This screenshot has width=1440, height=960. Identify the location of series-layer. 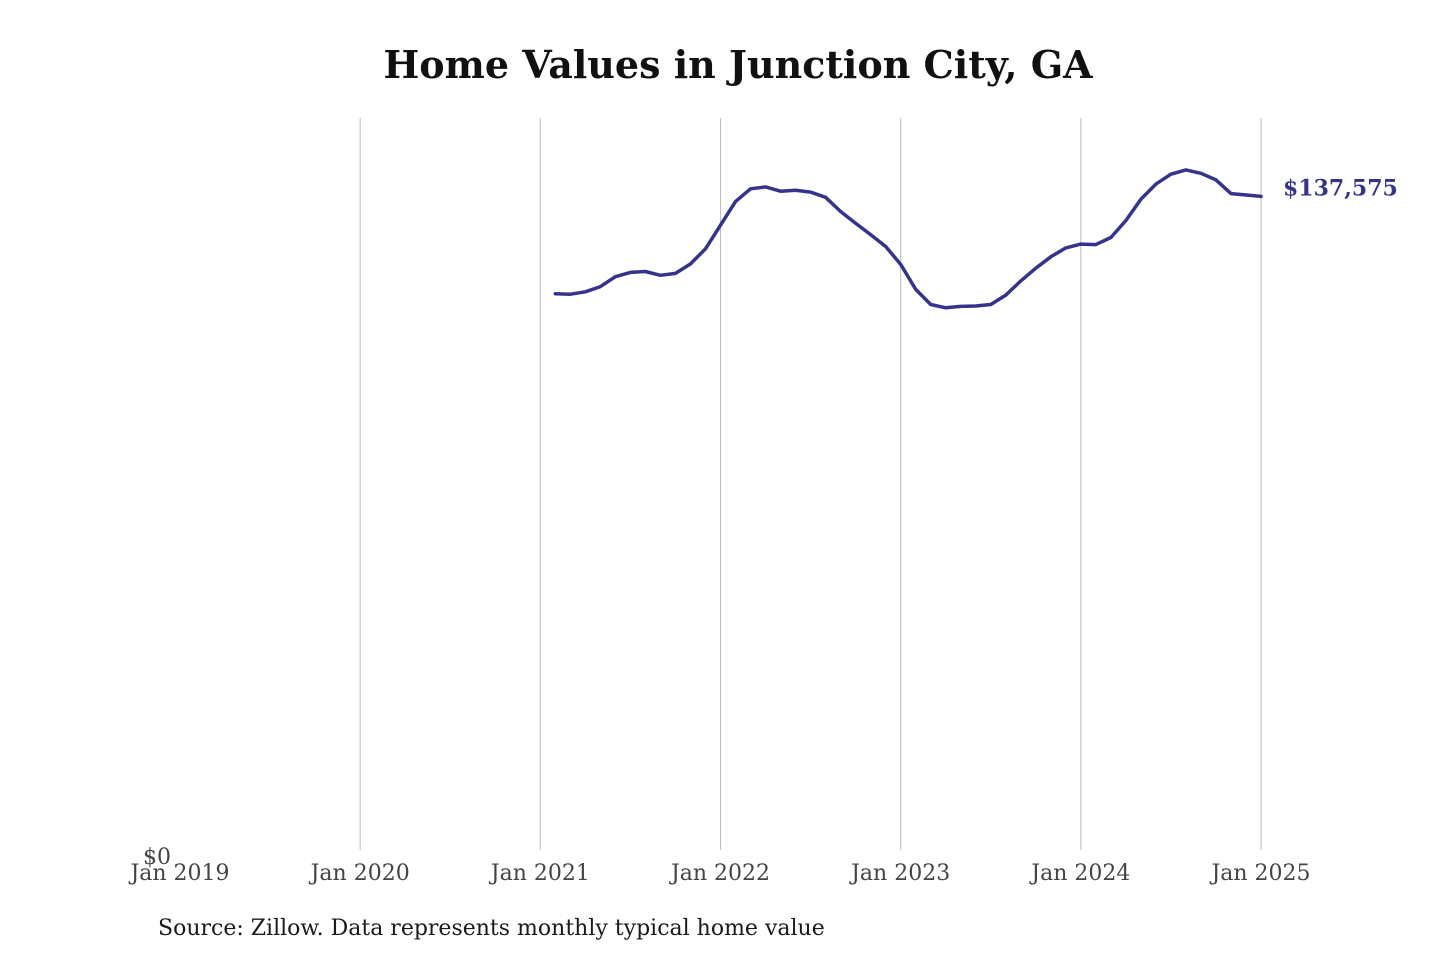
(908, 239).